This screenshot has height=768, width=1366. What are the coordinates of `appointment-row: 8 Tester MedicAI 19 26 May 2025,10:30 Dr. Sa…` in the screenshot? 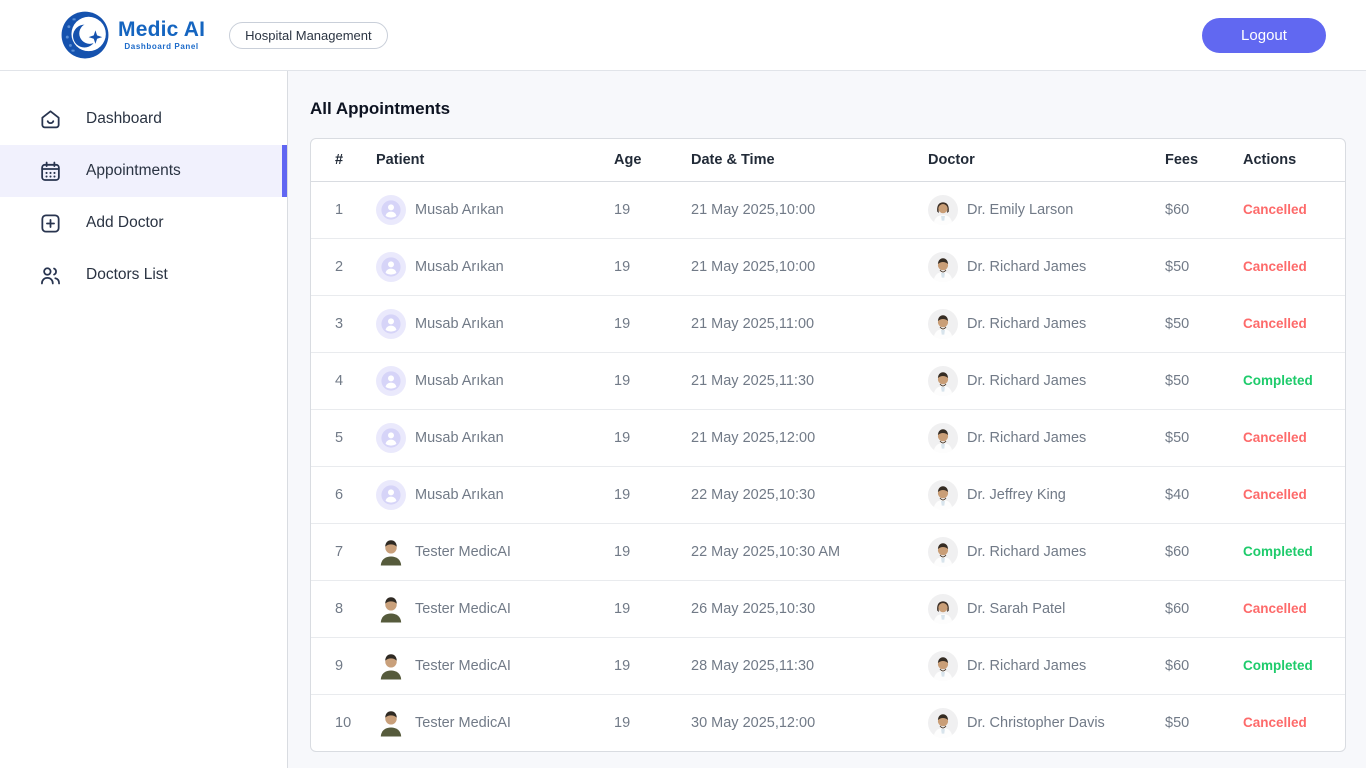 It's located at (828, 609).